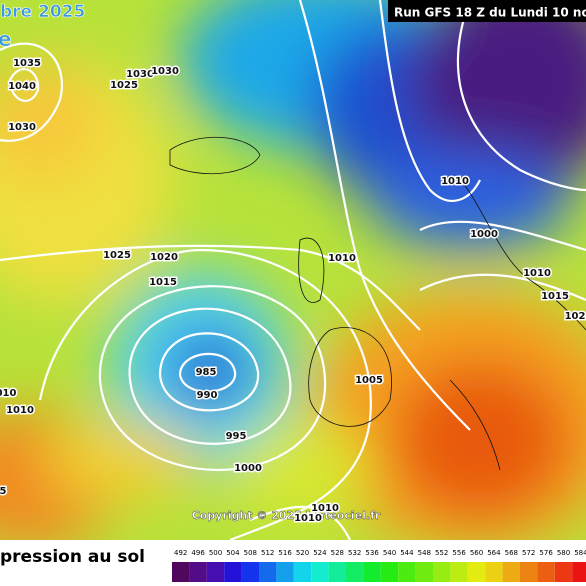  I want to click on colorbar-label: 508, so click(250, 553).